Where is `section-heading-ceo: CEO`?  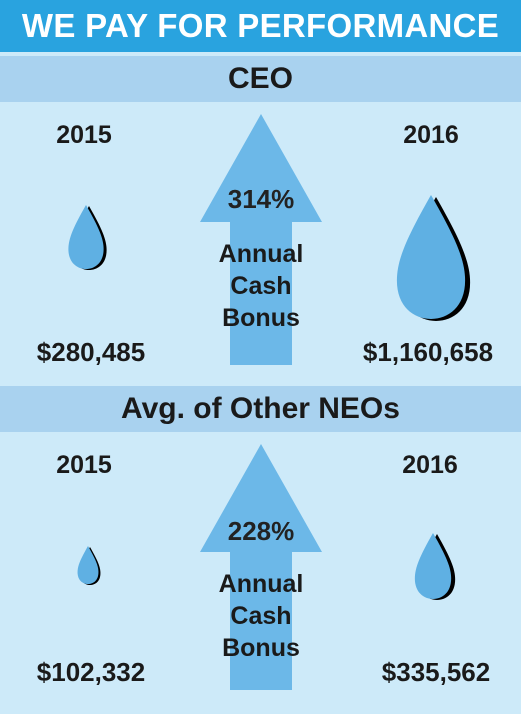 section-heading-ceo: CEO is located at coordinates (260, 79).